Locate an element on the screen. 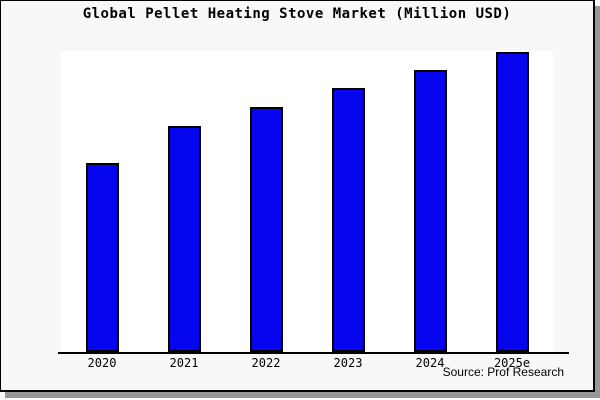 The width and height of the screenshot is (600, 400). source-note: Source: Prof Research is located at coordinates (503, 372).